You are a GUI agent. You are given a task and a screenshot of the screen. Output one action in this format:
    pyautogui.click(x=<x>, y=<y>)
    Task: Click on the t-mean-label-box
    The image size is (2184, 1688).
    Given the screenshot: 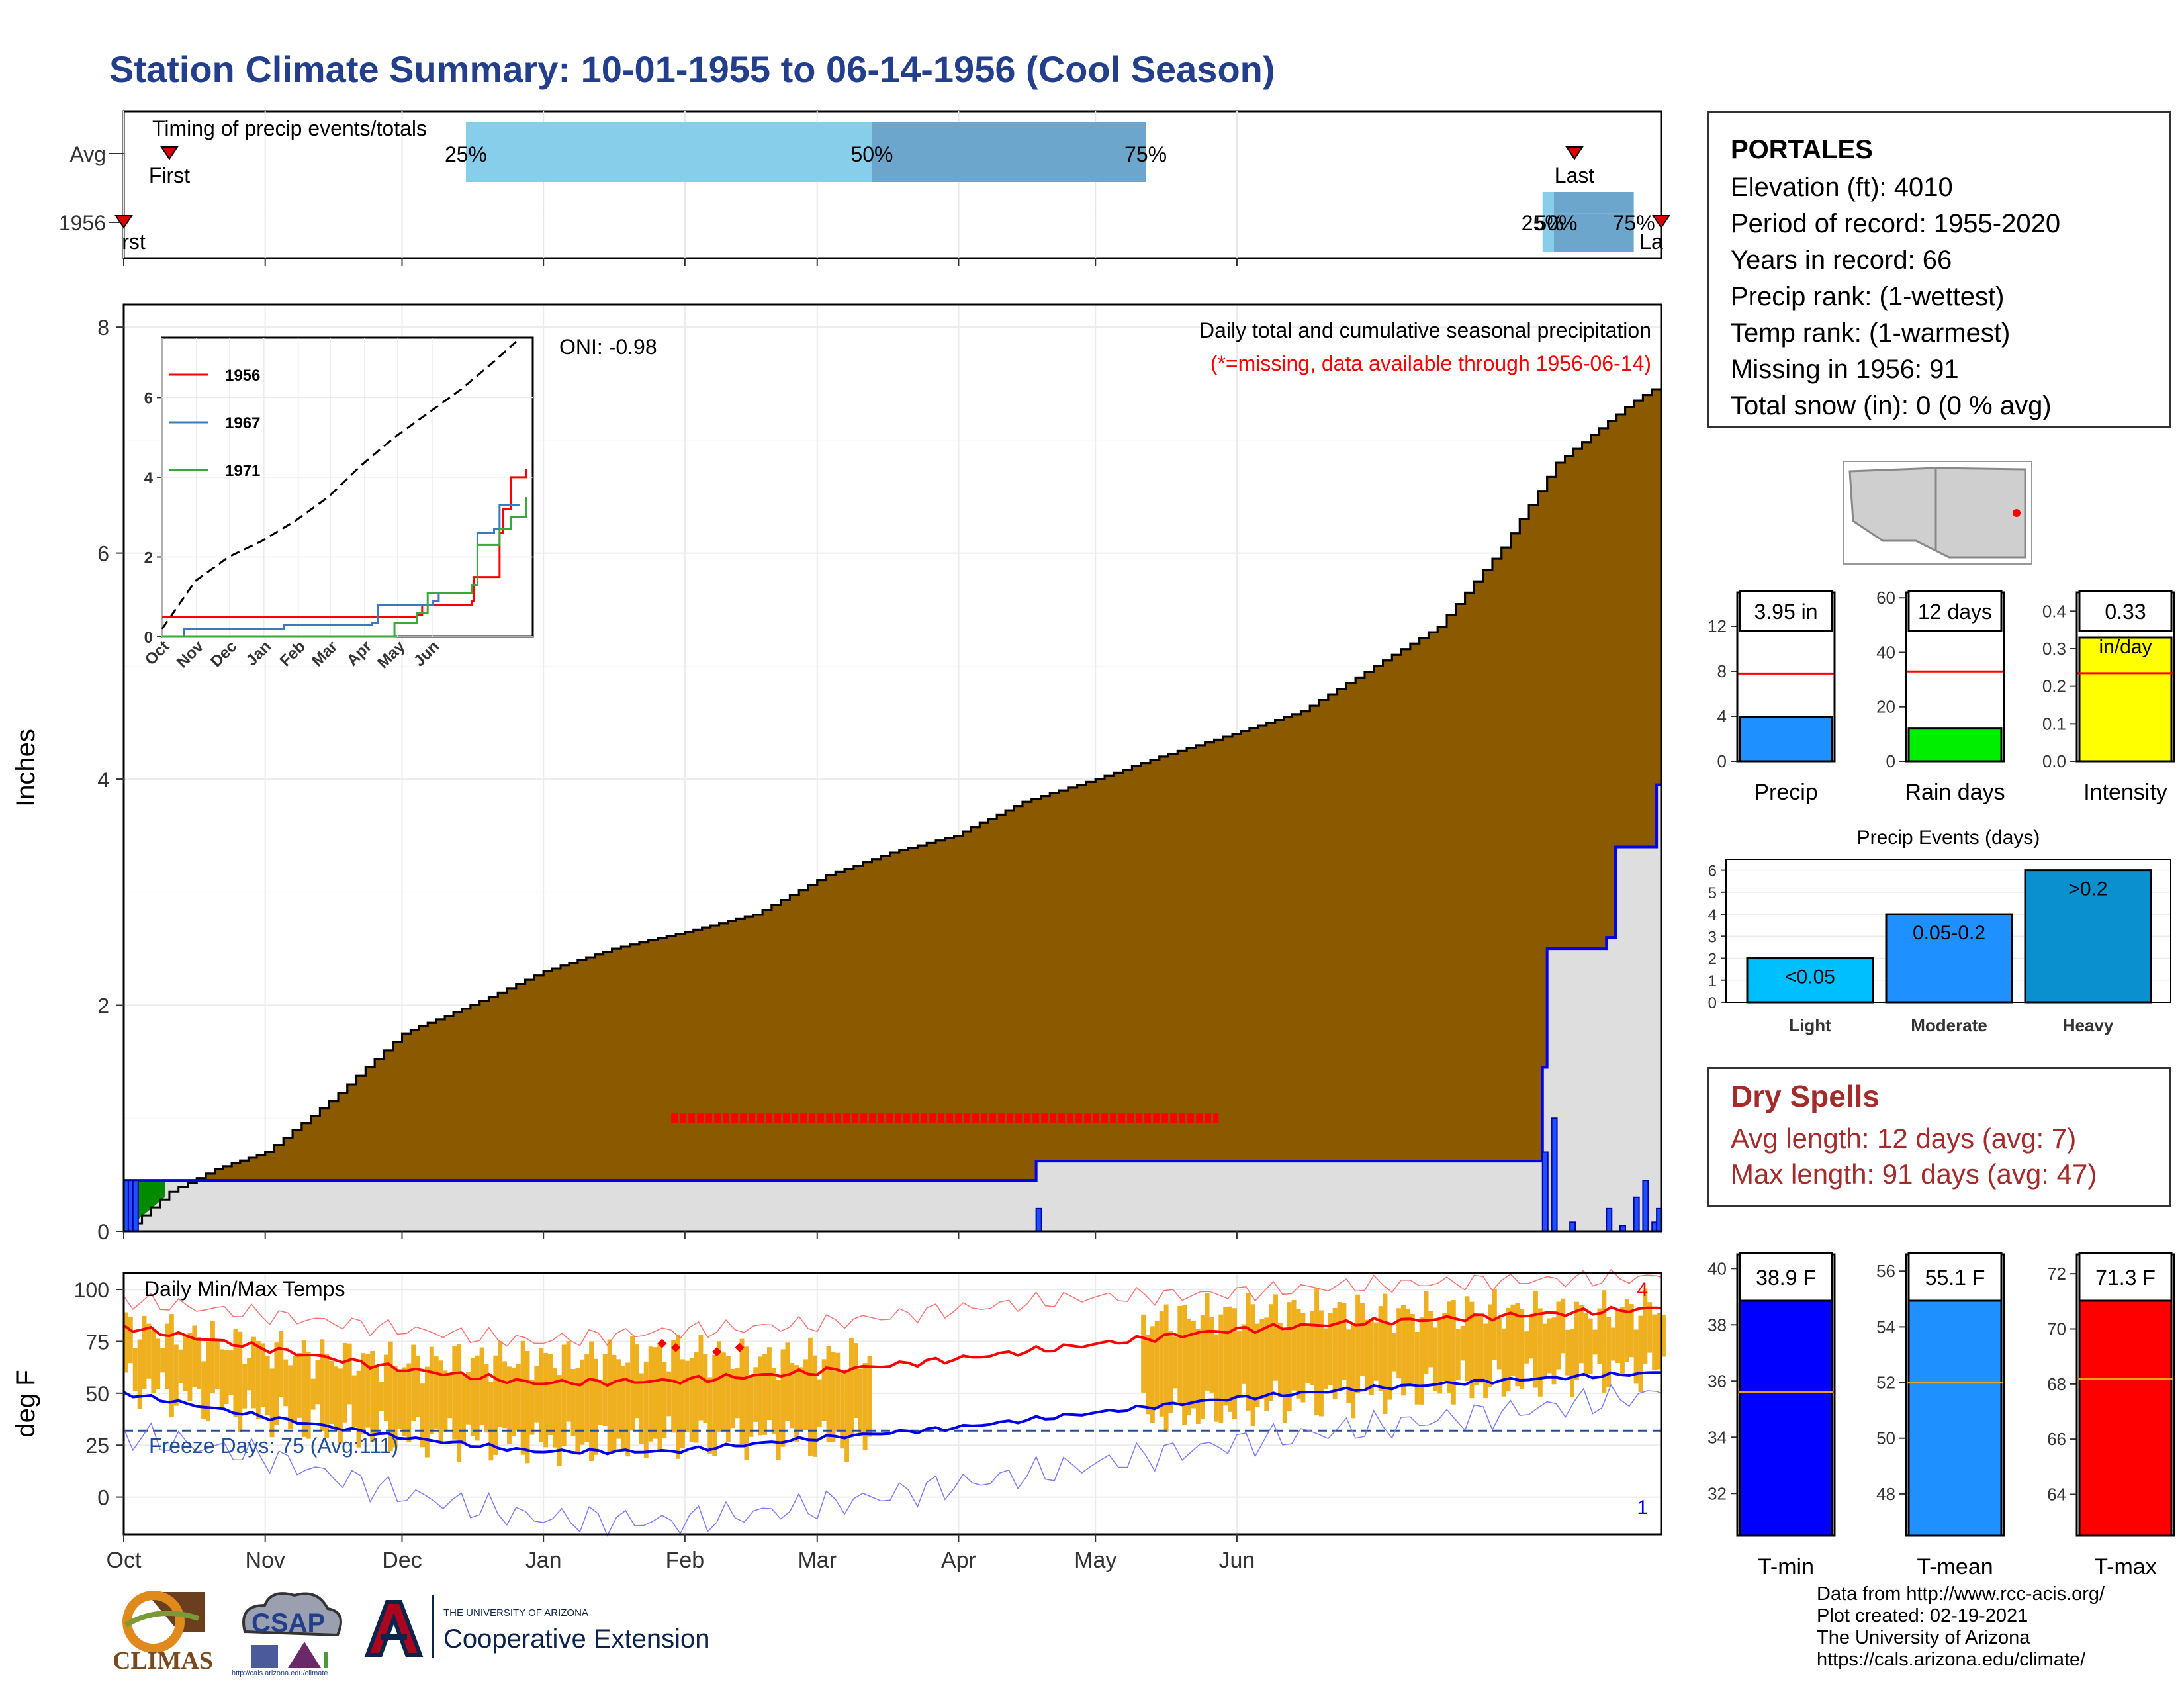 What is the action you would take?
    pyautogui.click(x=1955, y=1277)
    